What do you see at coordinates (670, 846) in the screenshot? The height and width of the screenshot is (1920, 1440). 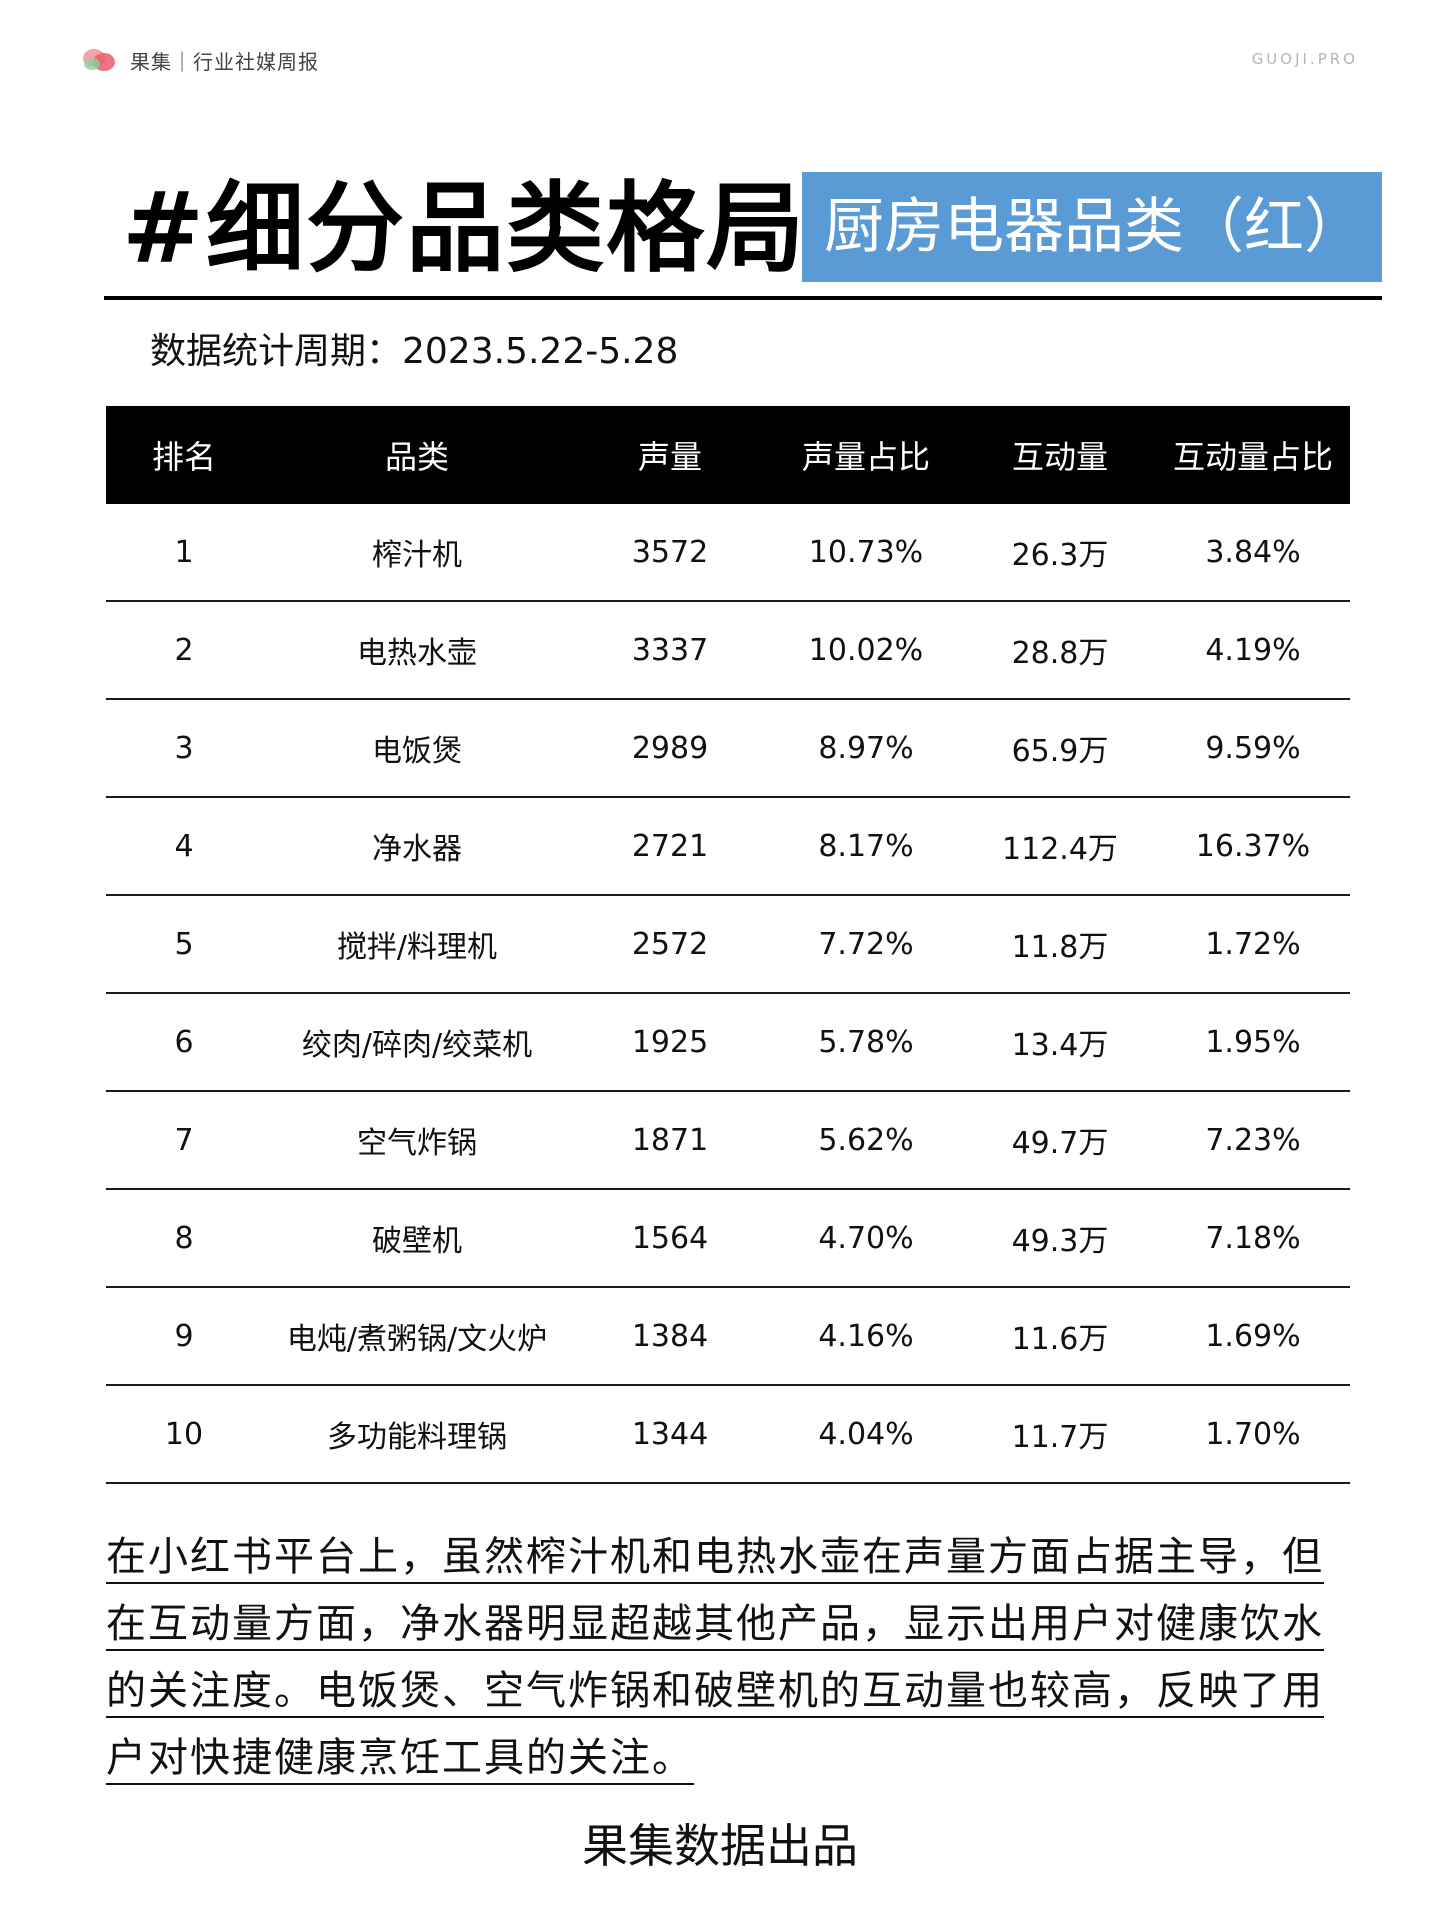 I see `cell-volume: 2721` at bounding box center [670, 846].